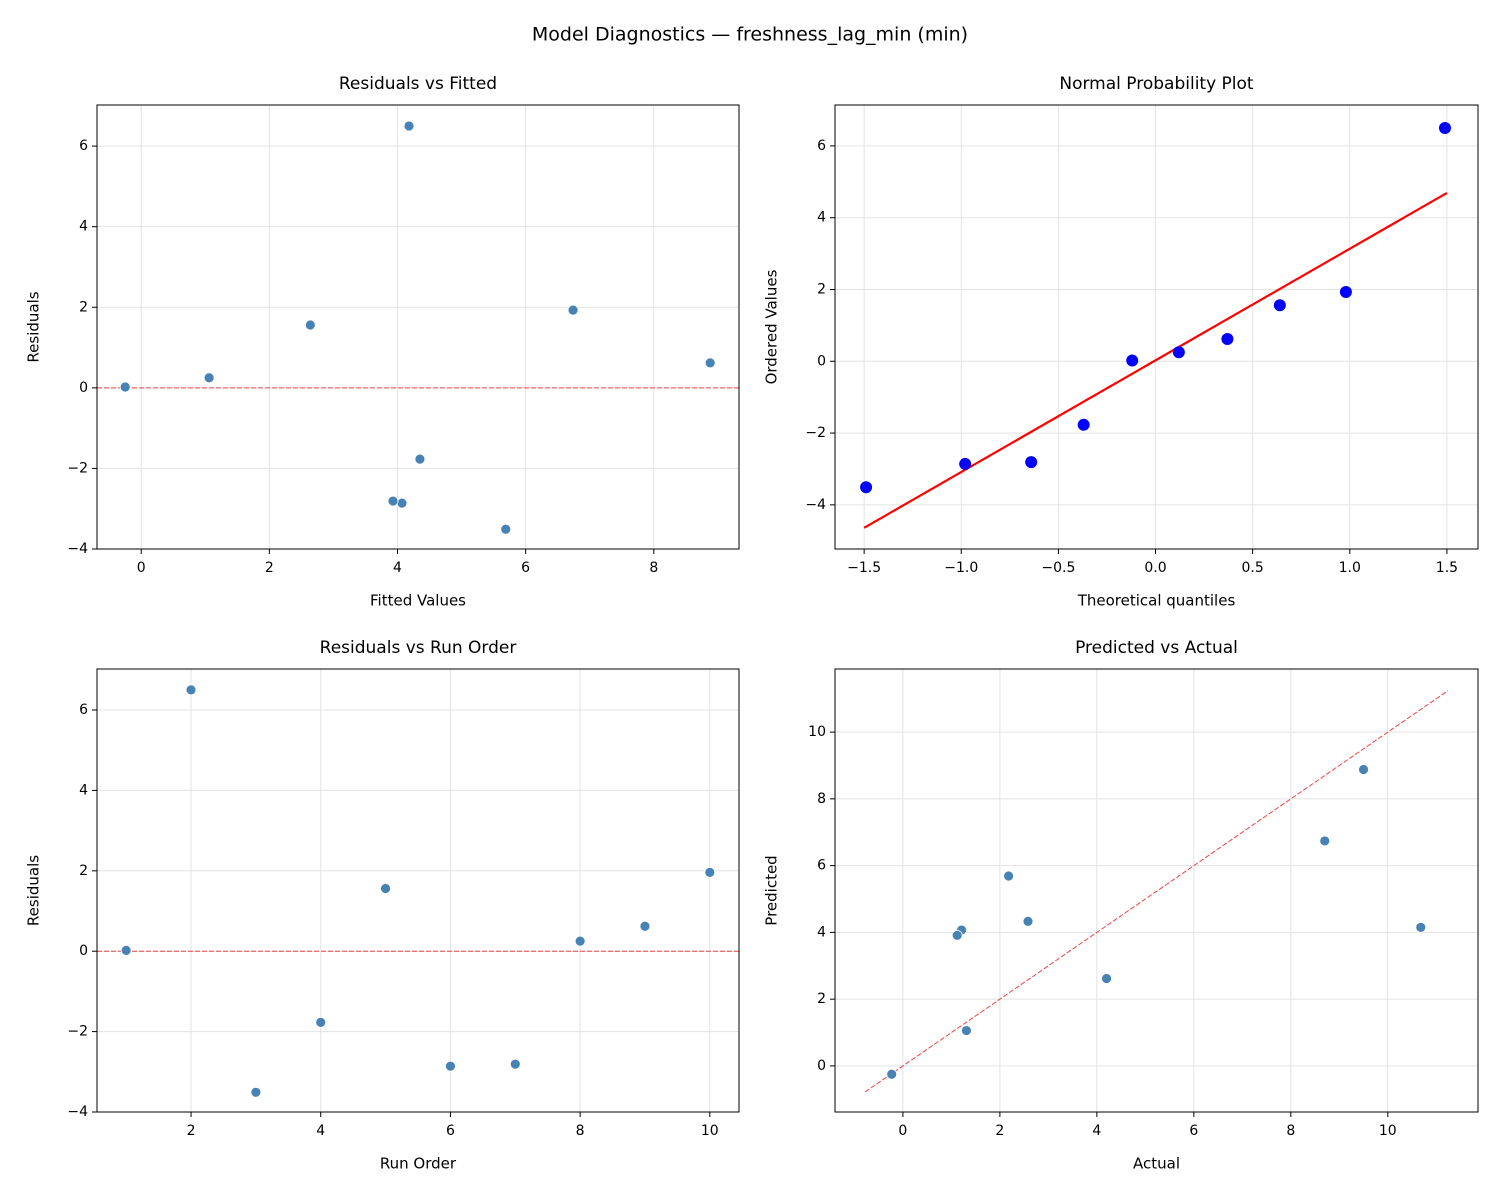 Image resolution: width=1500 pixels, height=1200 pixels. I want to click on x-axis-label: Run Order, so click(418, 1164).